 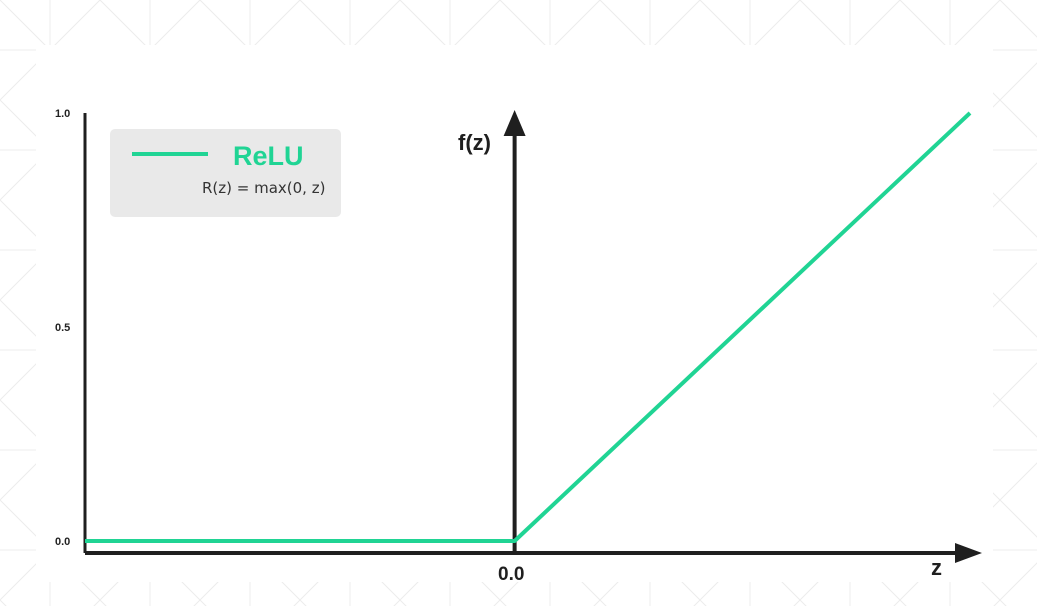 What do you see at coordinates (511, 574) in the screenshot?
I see `x-tick-label-0: 0.0` at bounding box center [511, 574].